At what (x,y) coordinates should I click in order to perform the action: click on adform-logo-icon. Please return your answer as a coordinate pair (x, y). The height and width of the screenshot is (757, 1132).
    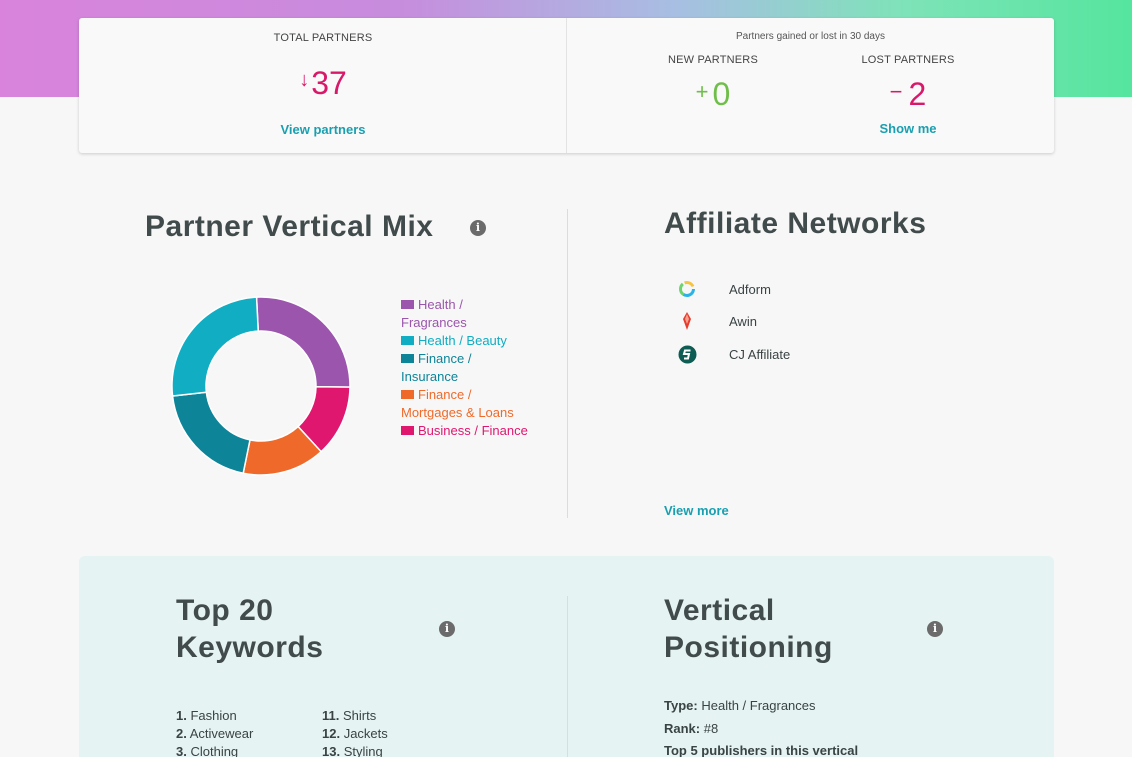
    Looking at the image, I should click on (687, 289).